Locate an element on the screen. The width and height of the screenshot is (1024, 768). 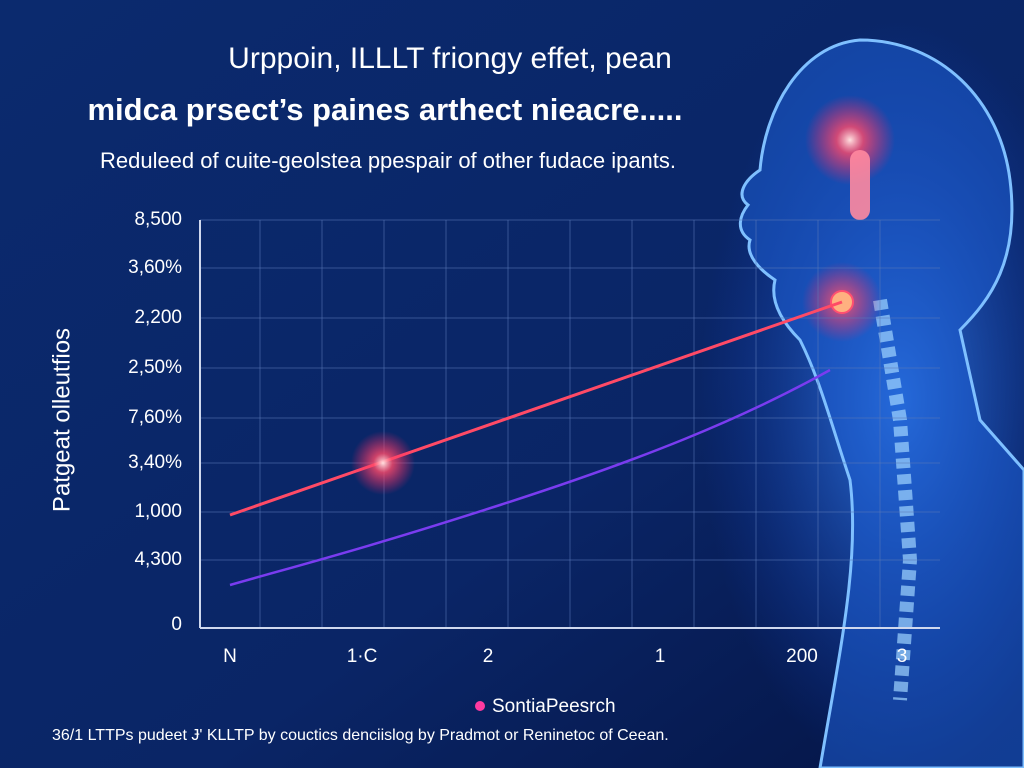
y-tick-label: 7,60% is located at coordinates (155, 417).